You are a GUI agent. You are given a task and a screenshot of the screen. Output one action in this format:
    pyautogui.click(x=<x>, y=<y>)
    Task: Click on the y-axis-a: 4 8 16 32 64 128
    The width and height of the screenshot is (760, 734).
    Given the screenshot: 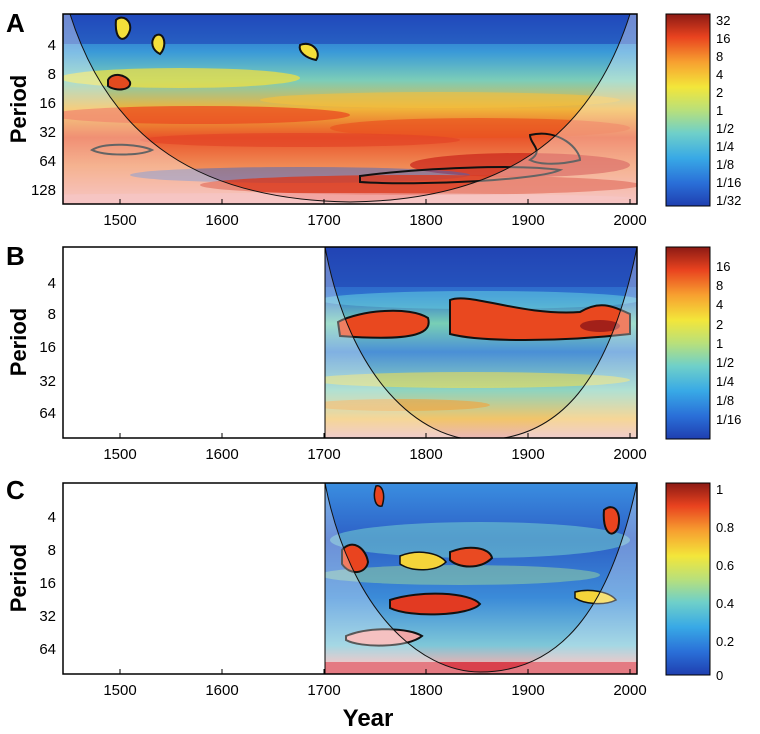 What is the action you would take?
    pyautogui.click(x=43, y=118)
    